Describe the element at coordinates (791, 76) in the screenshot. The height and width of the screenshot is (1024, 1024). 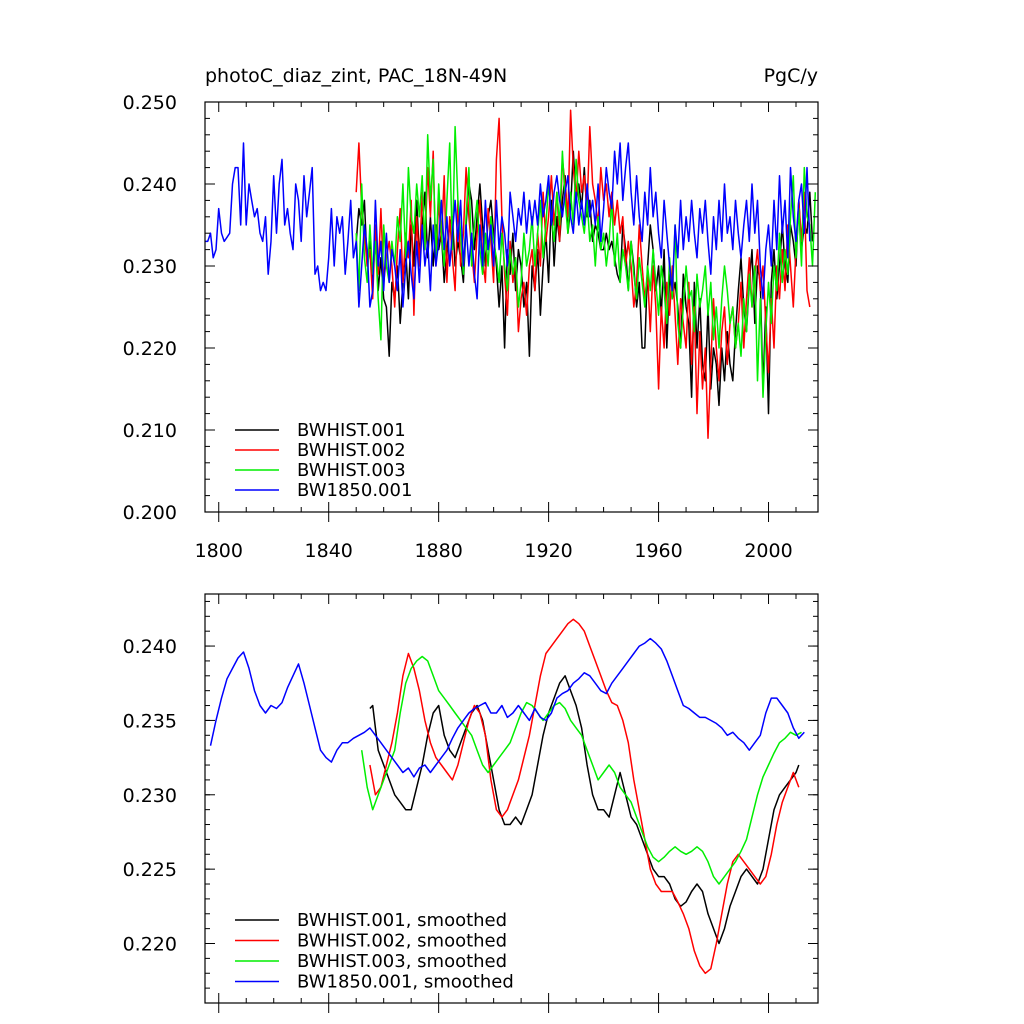
I see `chart-title-right: PgC/y` at that location.